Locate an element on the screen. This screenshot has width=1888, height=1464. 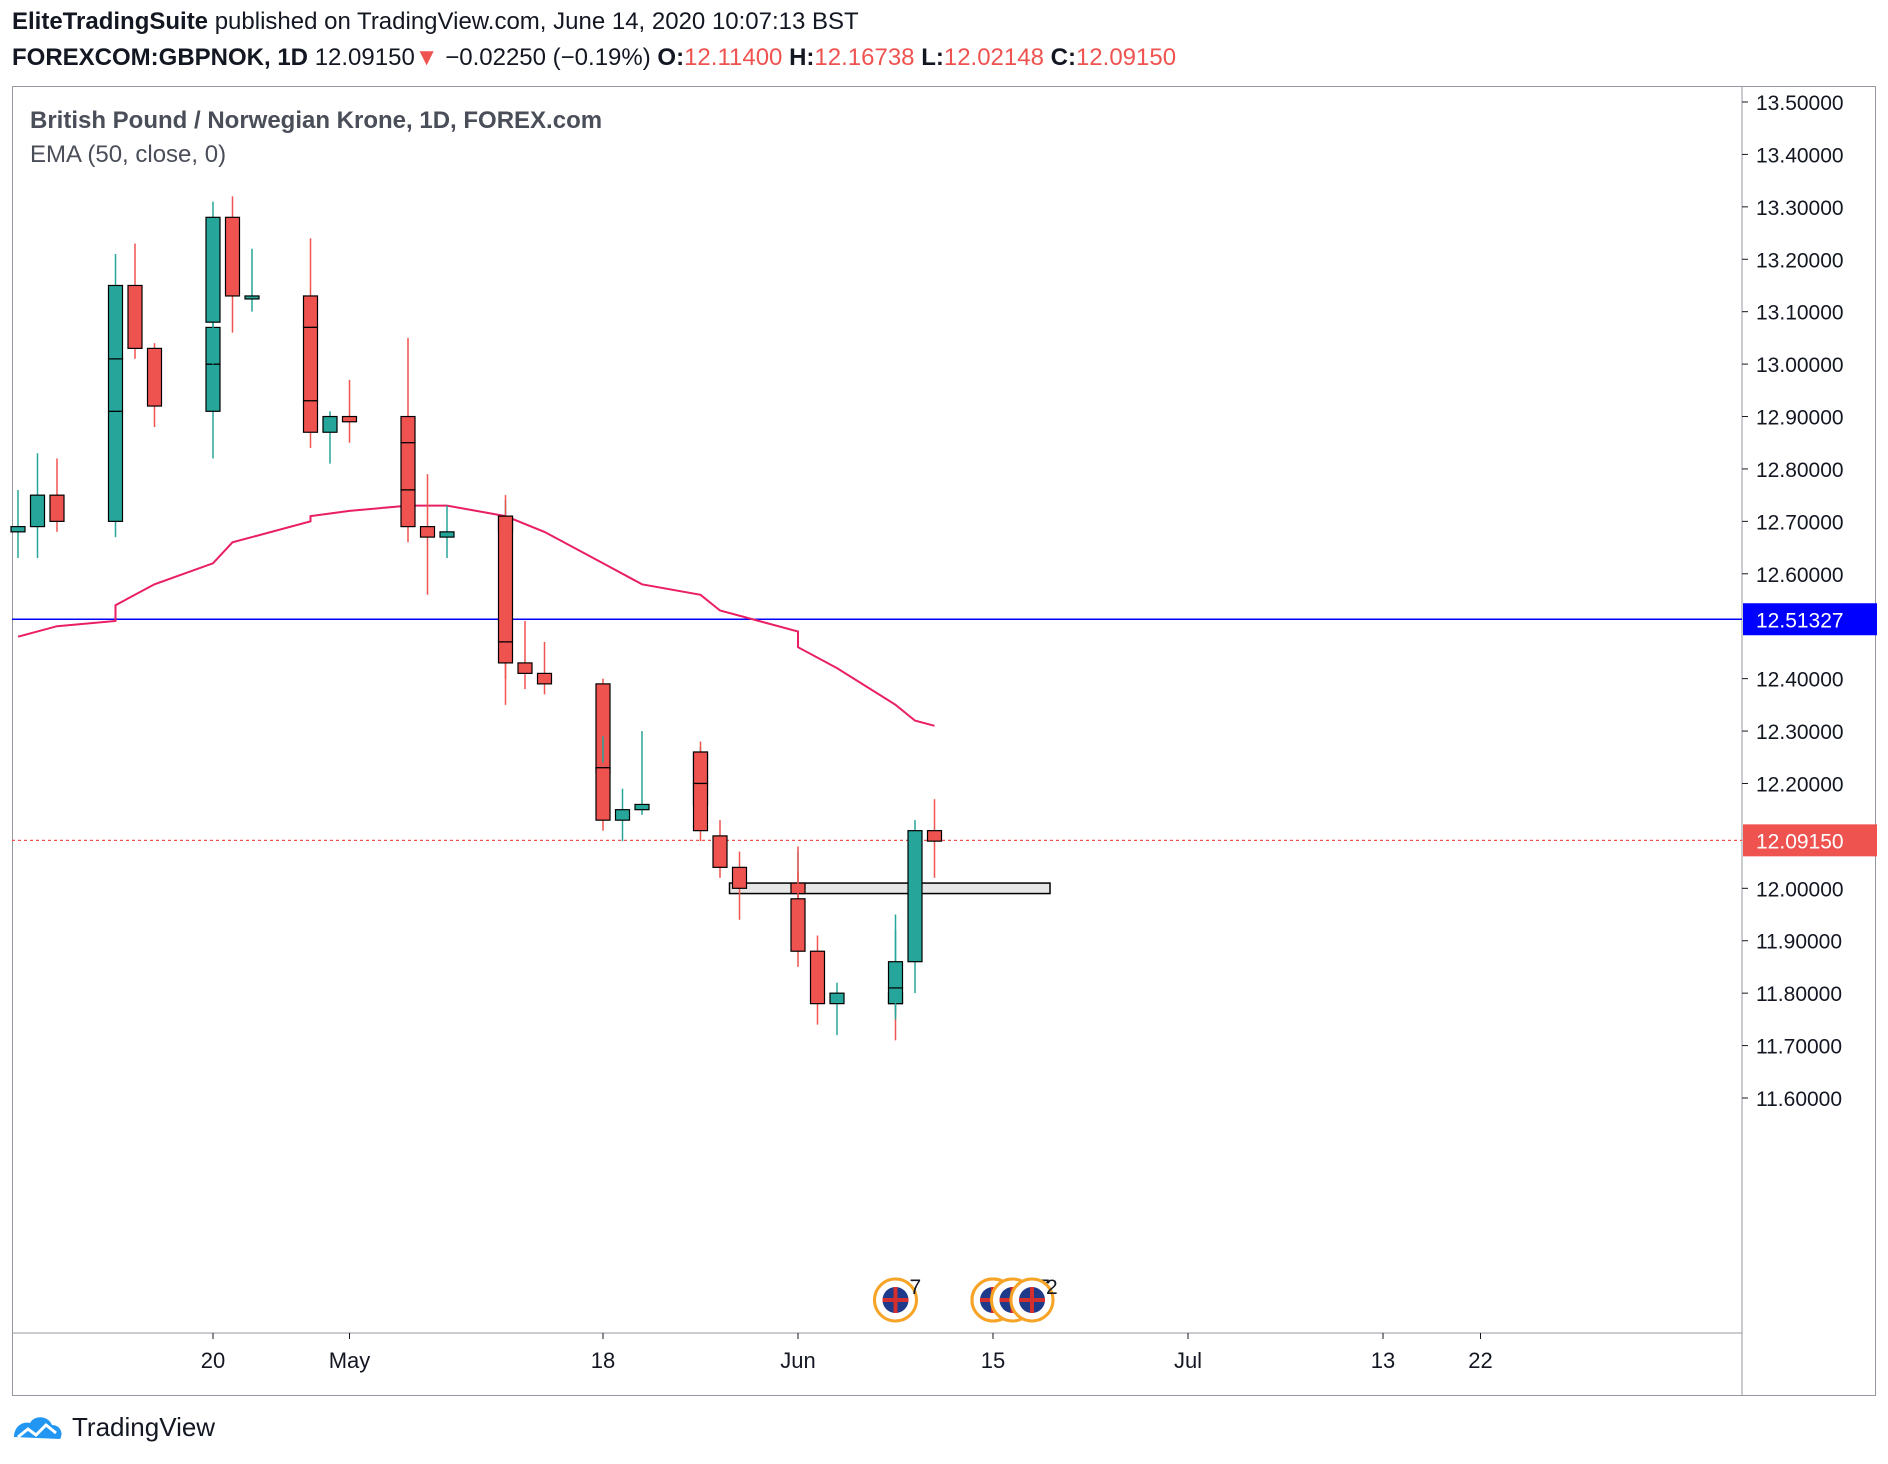
price-tick-label: 13.10000 is located at coordinates (1800, 313).